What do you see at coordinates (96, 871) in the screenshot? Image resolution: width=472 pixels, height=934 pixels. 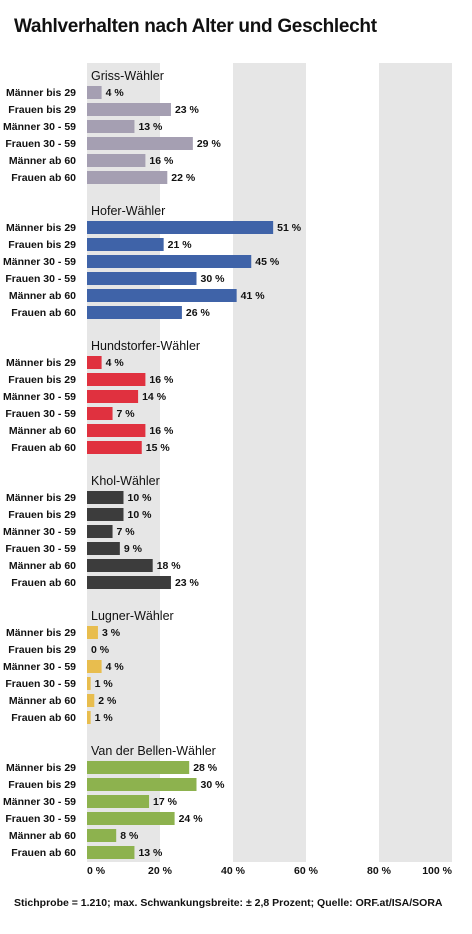 I see `x-tick-label: 0 %` at bounding box center [96, 871].